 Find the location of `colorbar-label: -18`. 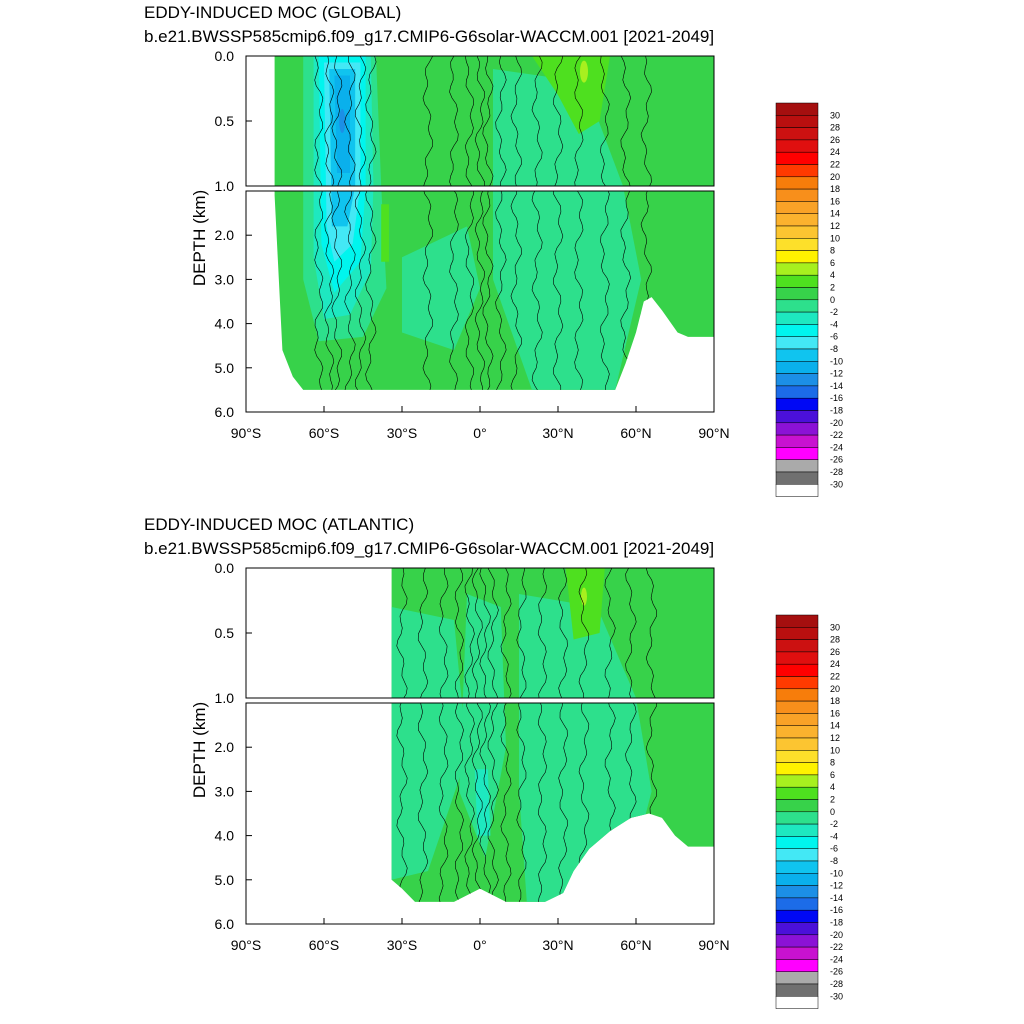

colorbar-label: -18 is located at coordinates (836, 411).